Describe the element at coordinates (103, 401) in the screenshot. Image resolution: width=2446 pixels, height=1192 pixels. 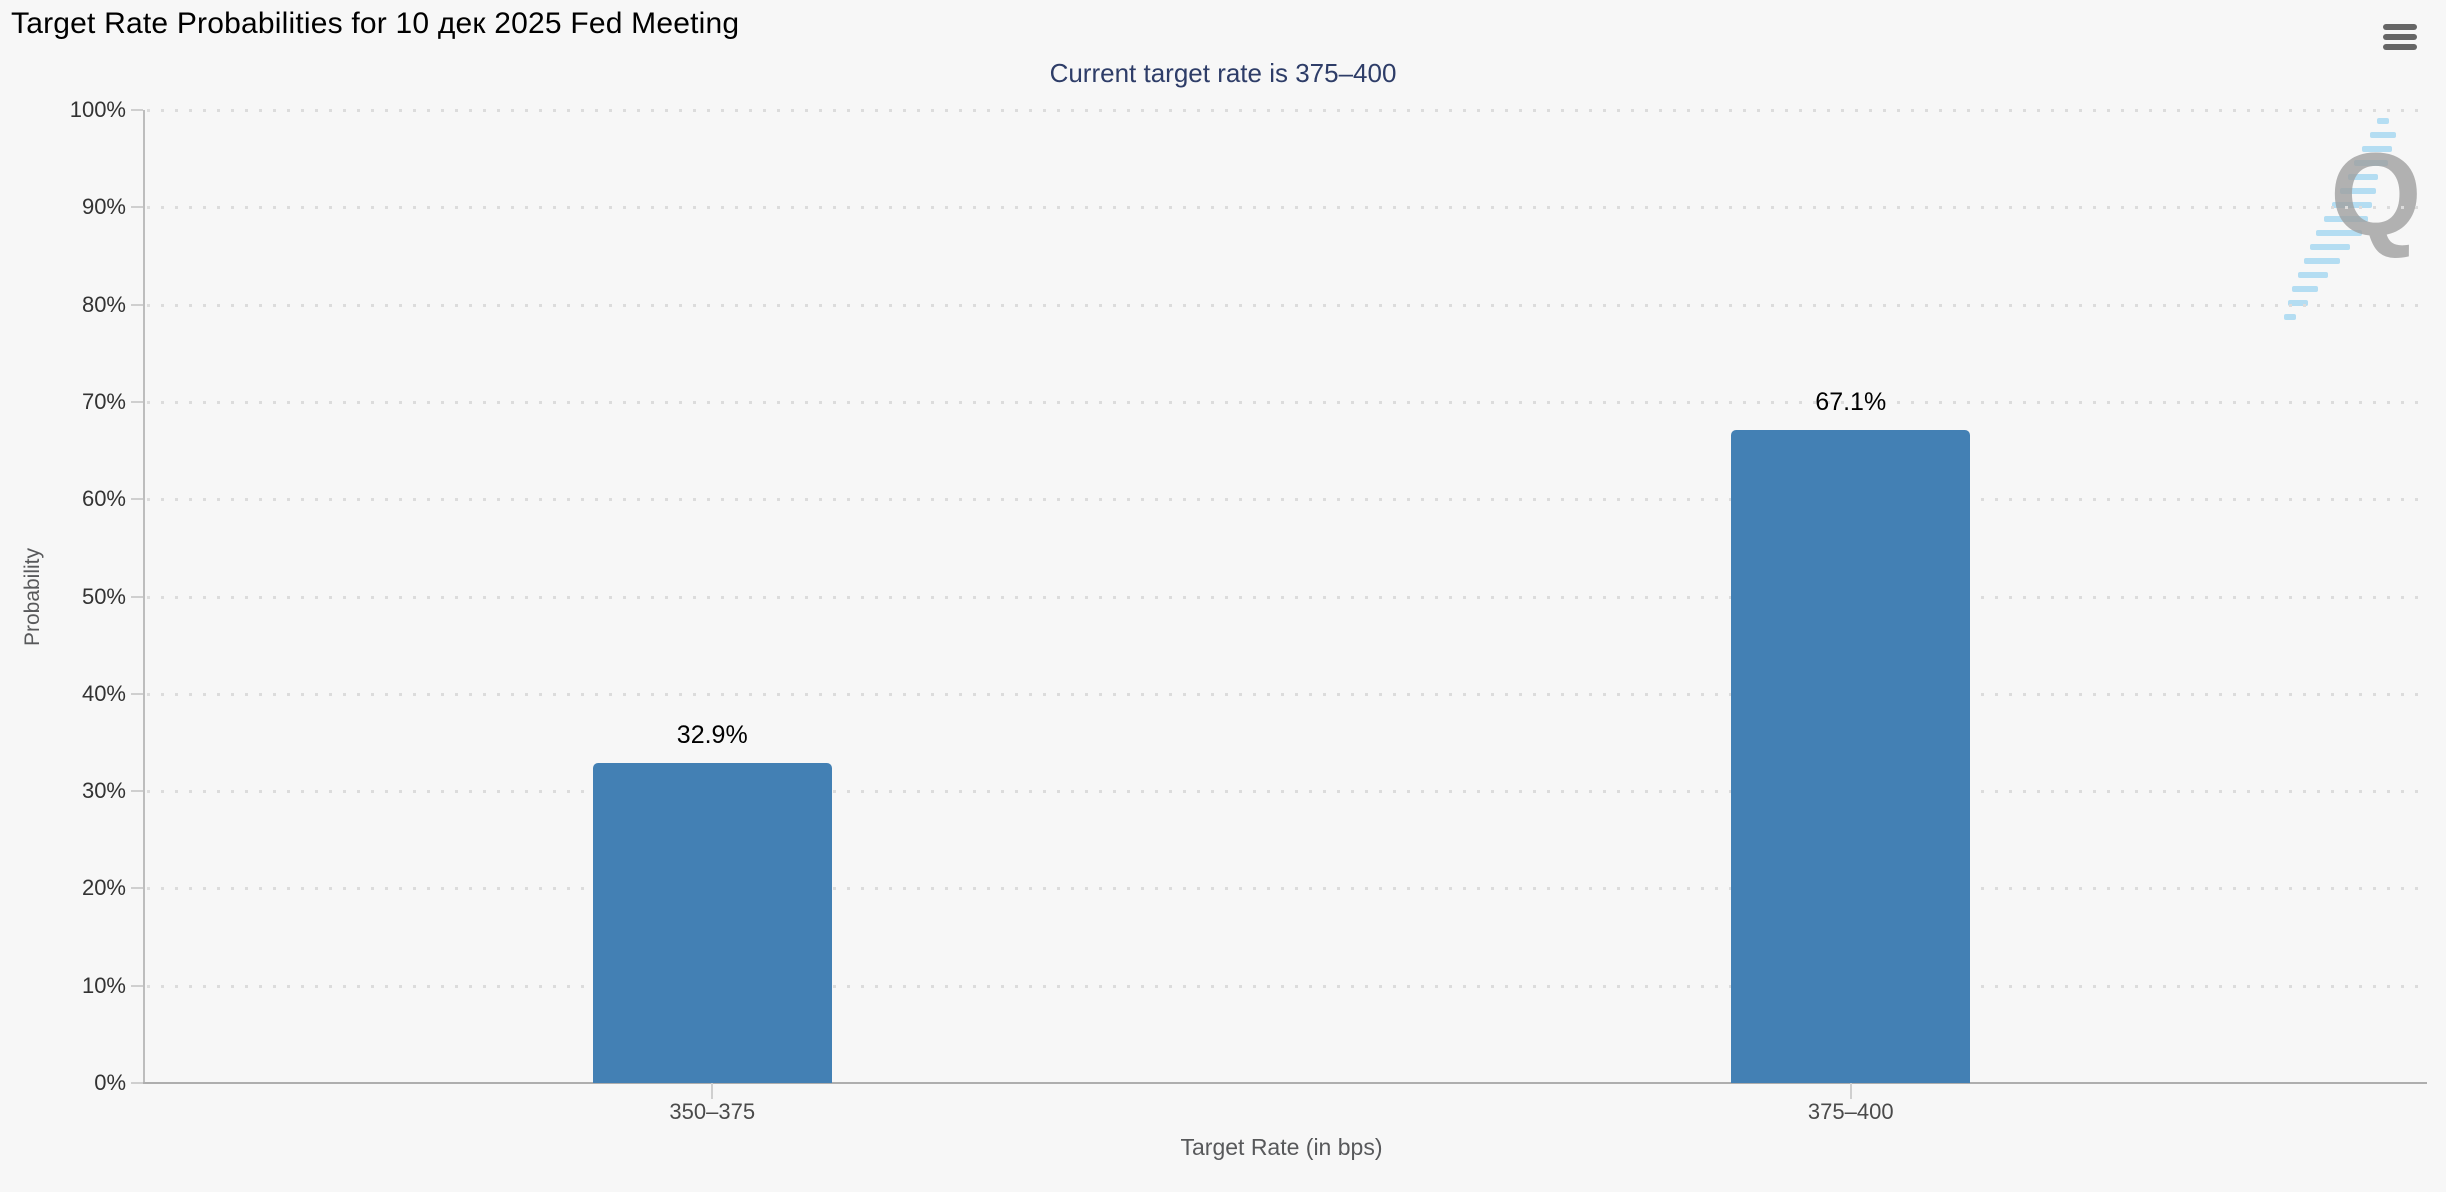
I see `y-axis-tick-label: 70%` at that location.